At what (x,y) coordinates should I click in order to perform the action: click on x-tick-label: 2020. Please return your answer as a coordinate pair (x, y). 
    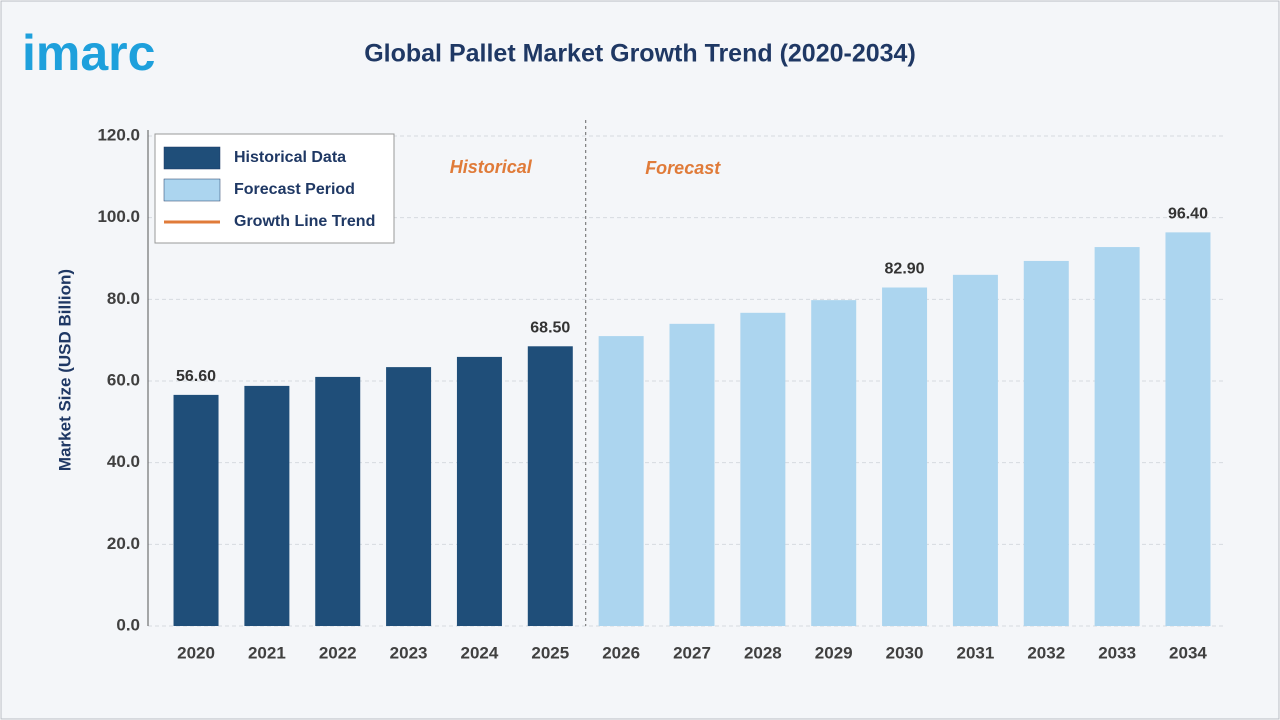
    Looking at the image, I should click on (196, 652).